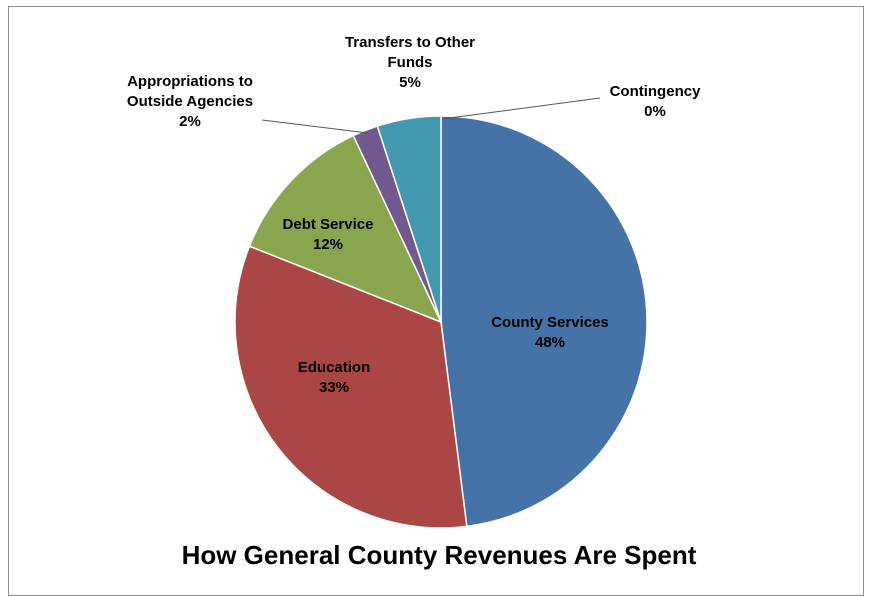 Image resolution: width=878 pixels, height=596 pixels. I want to click on slice-value-contingency: 0%, so click(655, 111).